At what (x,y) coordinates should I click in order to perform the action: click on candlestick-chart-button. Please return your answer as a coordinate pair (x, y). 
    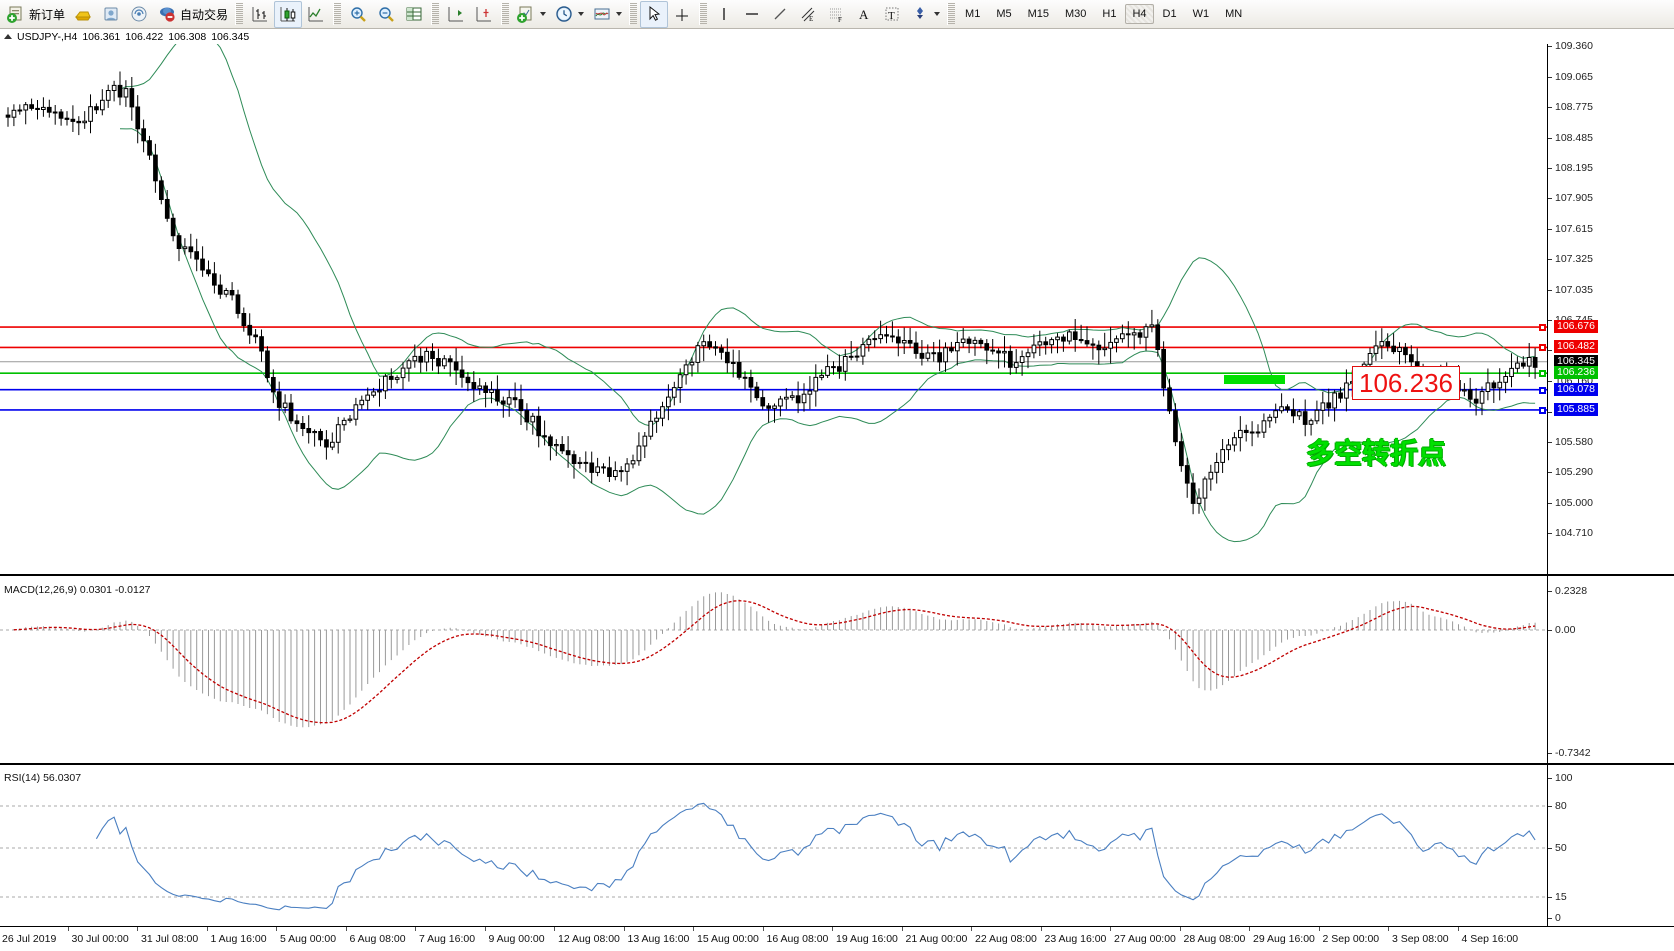
    Looking at the image, I should click on (288, 14).